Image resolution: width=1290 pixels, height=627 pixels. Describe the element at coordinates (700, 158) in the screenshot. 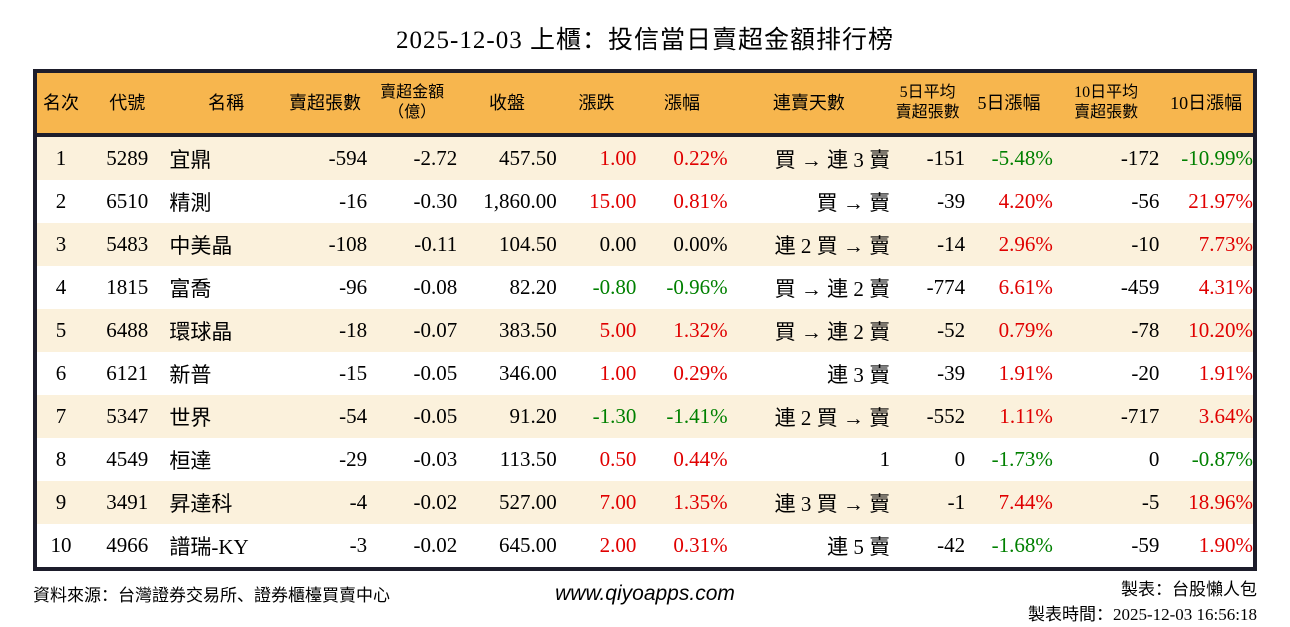

I see `cell-change_pct: 0.22%` at that location.